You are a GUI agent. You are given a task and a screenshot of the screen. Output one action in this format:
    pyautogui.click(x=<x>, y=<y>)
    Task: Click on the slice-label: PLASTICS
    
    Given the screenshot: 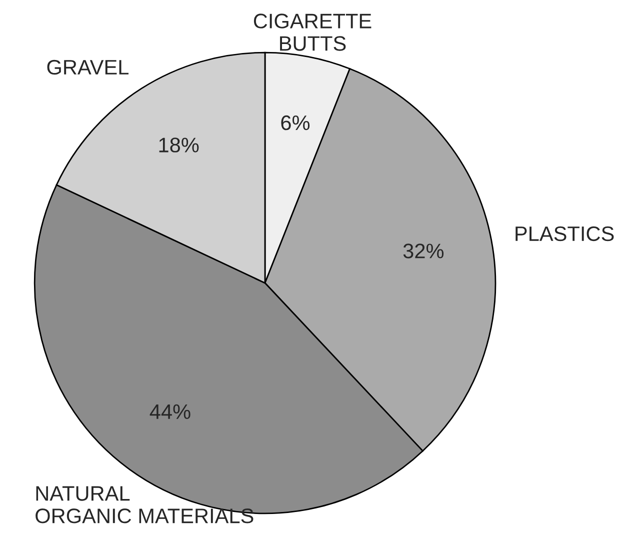 What is the action you would take?
    pyautogui.click(x=565, y=234)
    